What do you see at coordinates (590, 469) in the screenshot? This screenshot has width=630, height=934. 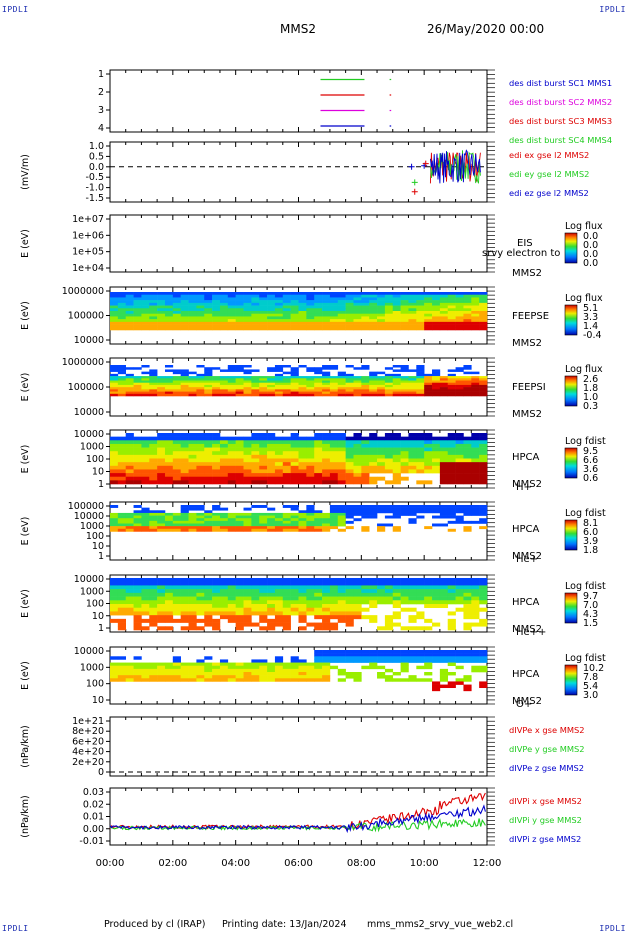 I see `colorbar-tick-label: 3.6` at bounding box center [590, 469].